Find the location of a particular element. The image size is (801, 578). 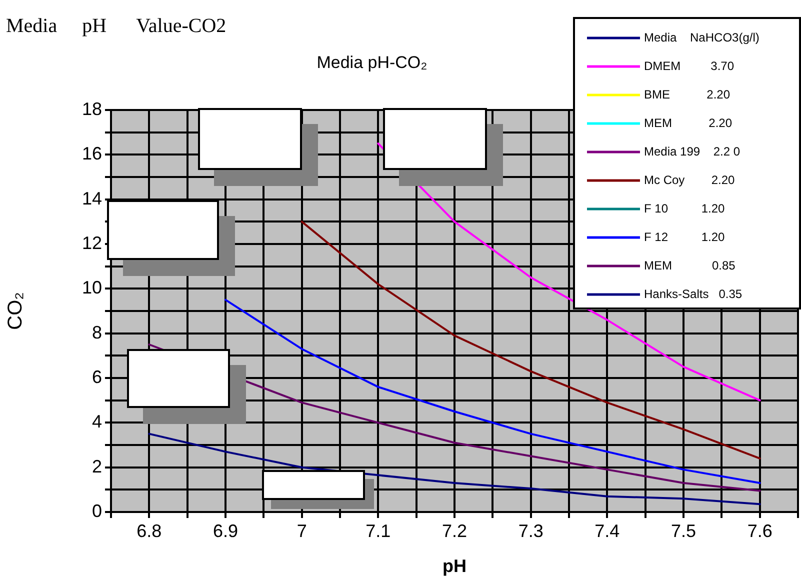

x-tick-label: 6.9 is located at coordinates (225, 530).